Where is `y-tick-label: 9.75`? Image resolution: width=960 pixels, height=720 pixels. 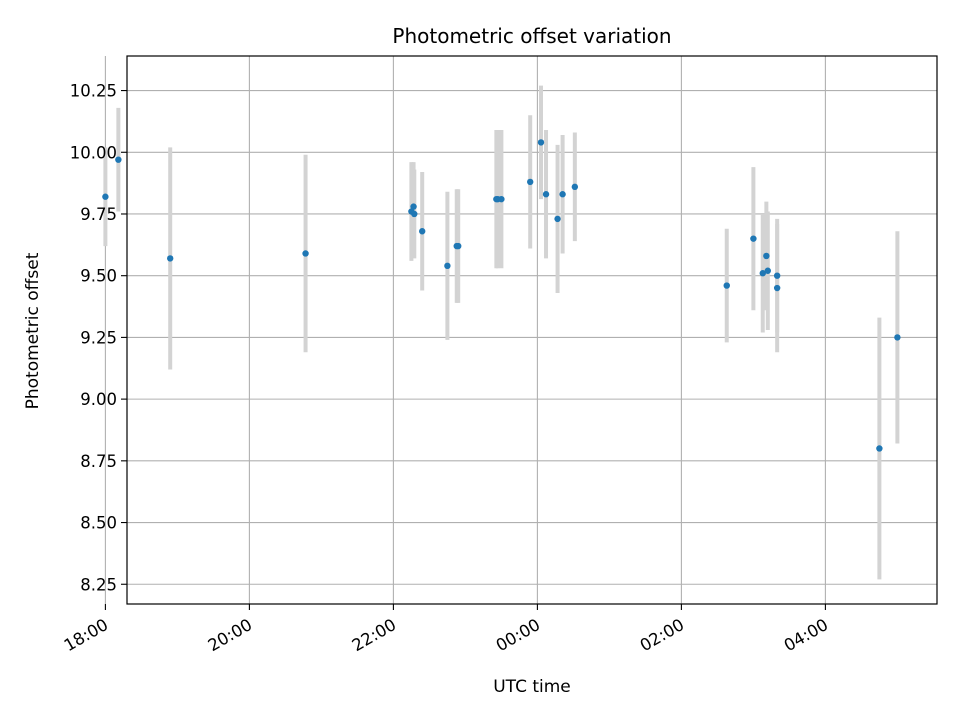
y-tick-label: 9.75 is located at coordinates (98, 214).